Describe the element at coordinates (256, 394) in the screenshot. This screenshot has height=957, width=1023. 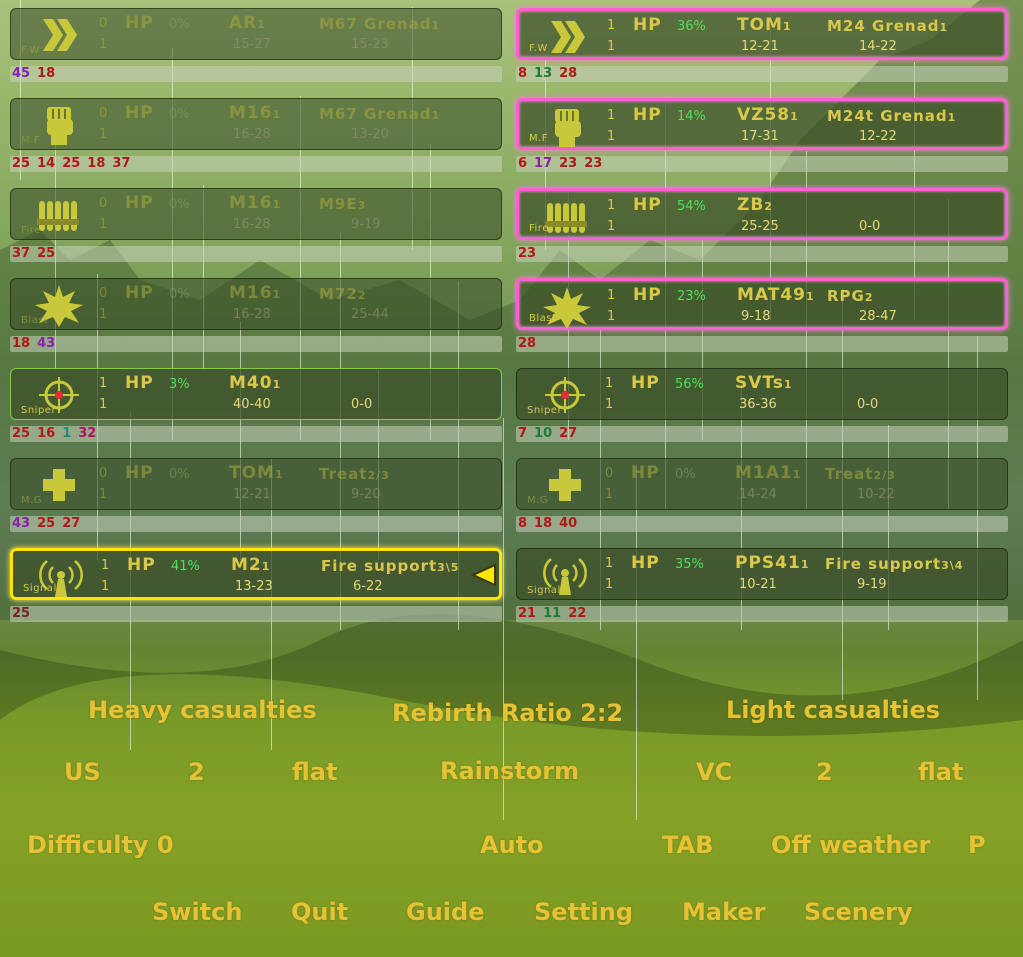
I see `us-unit-card-sniper: Sniper 1 1 HP 3% M401 40-40 0-0` at that location.